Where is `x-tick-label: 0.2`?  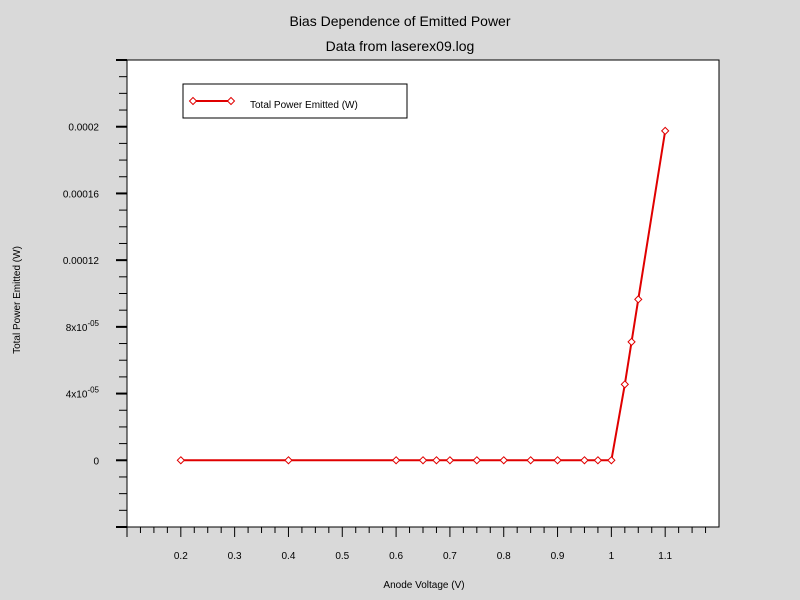 x-tick-label: 0.2 is located at coordinates (181, 556).